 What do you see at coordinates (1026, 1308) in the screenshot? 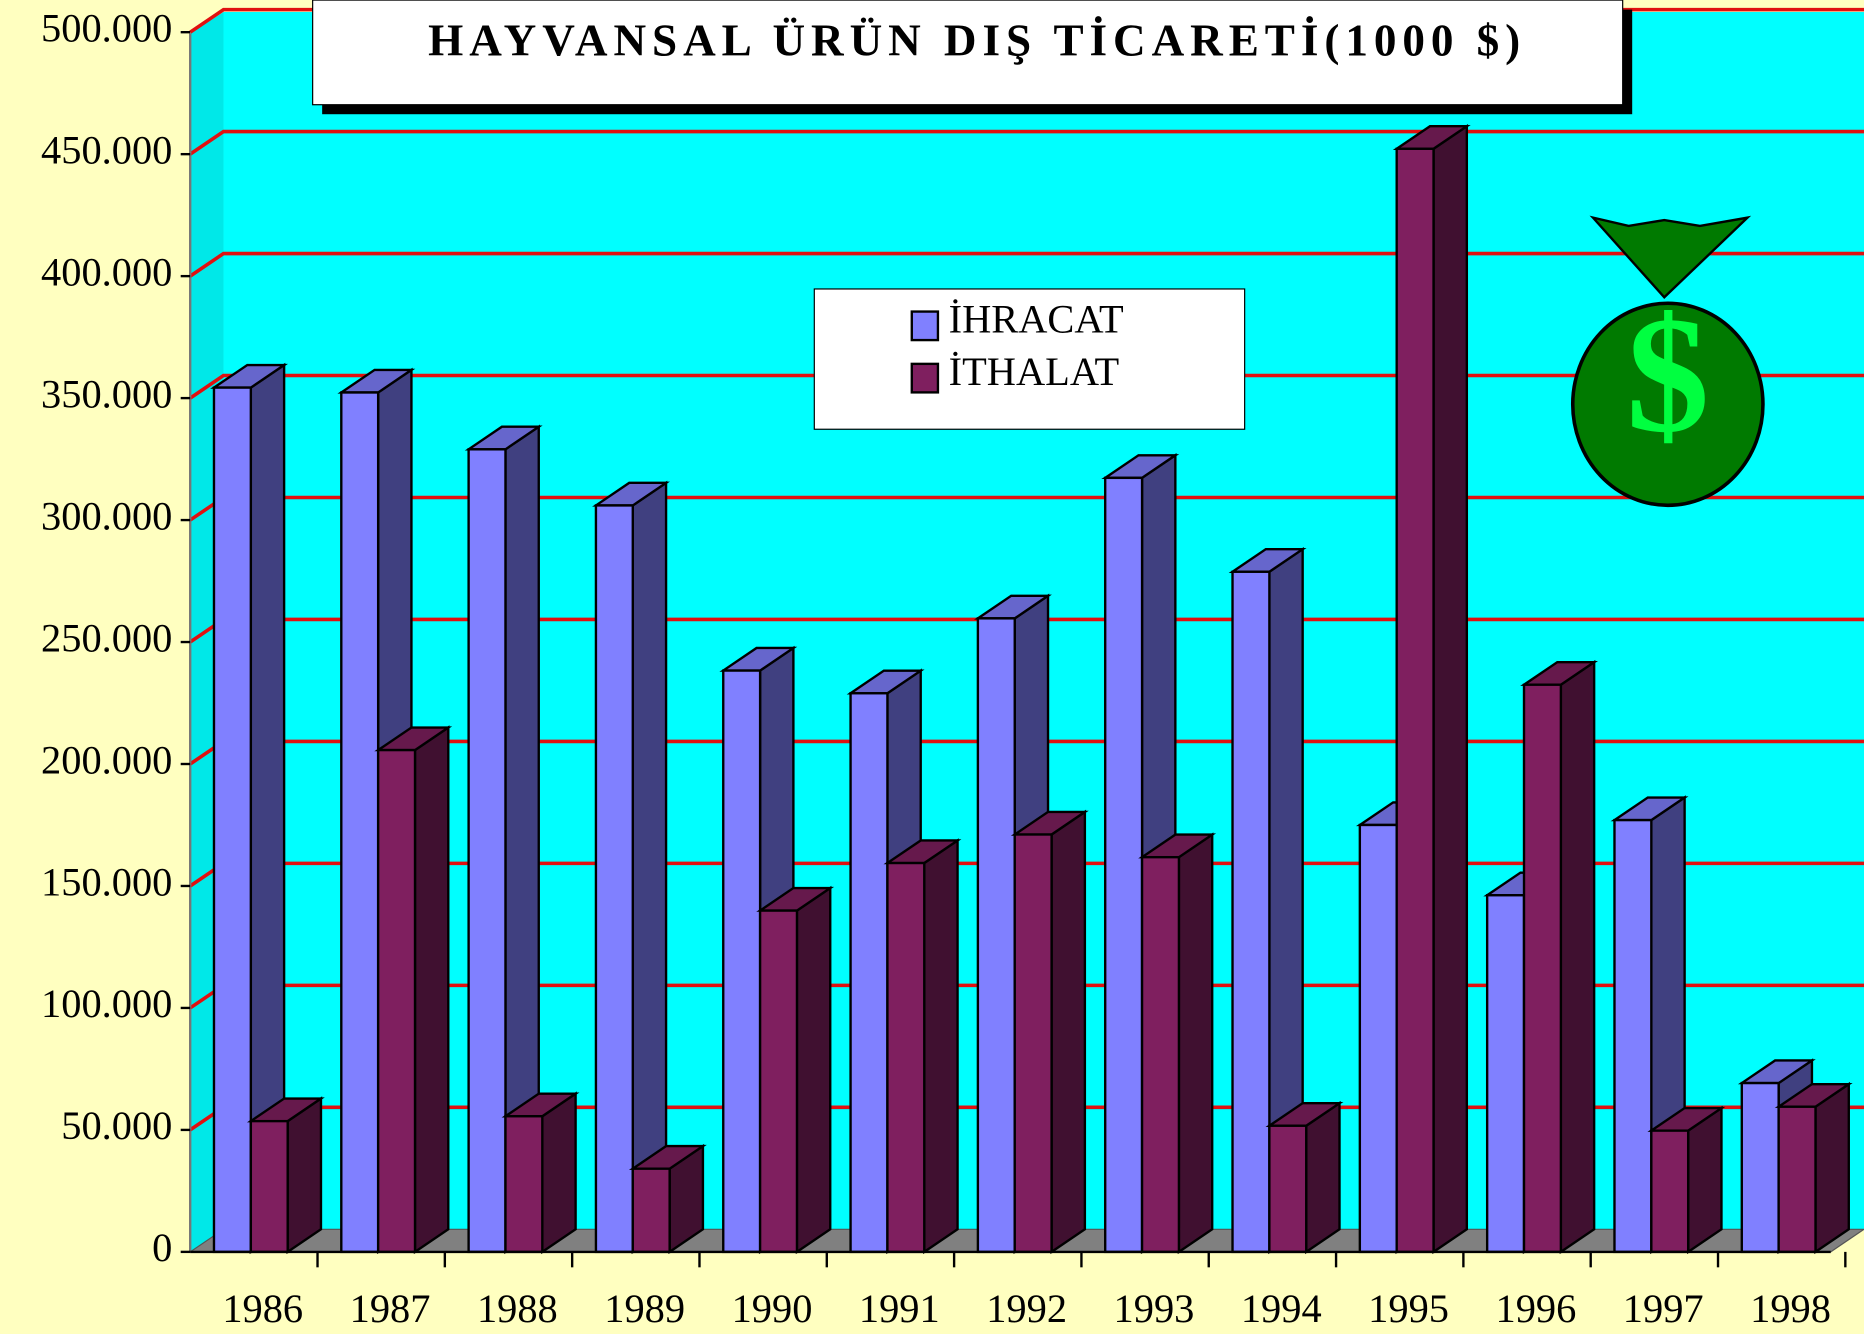
I see `x-tick-label: 1992` at bounding box center [1026, 1308].